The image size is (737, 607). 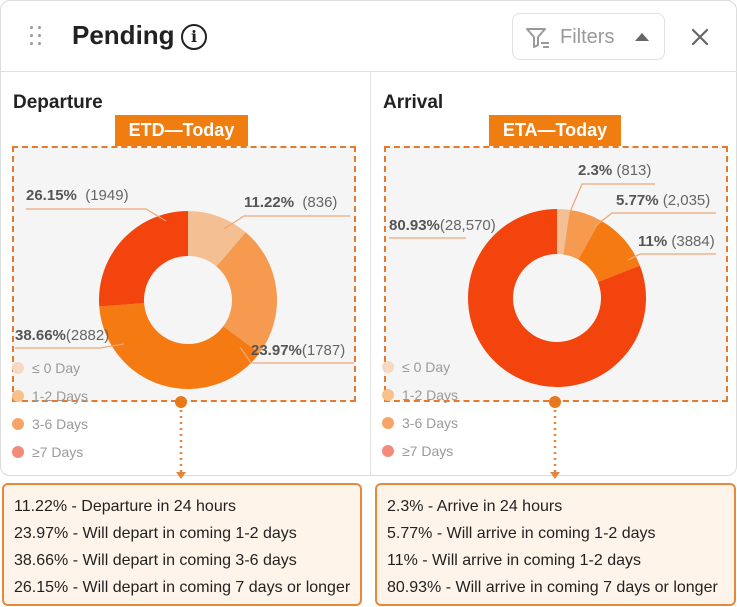 I want to click on note-line: 38.66% - Will depart in coming 3-6 days, so click(x=155, y=560).